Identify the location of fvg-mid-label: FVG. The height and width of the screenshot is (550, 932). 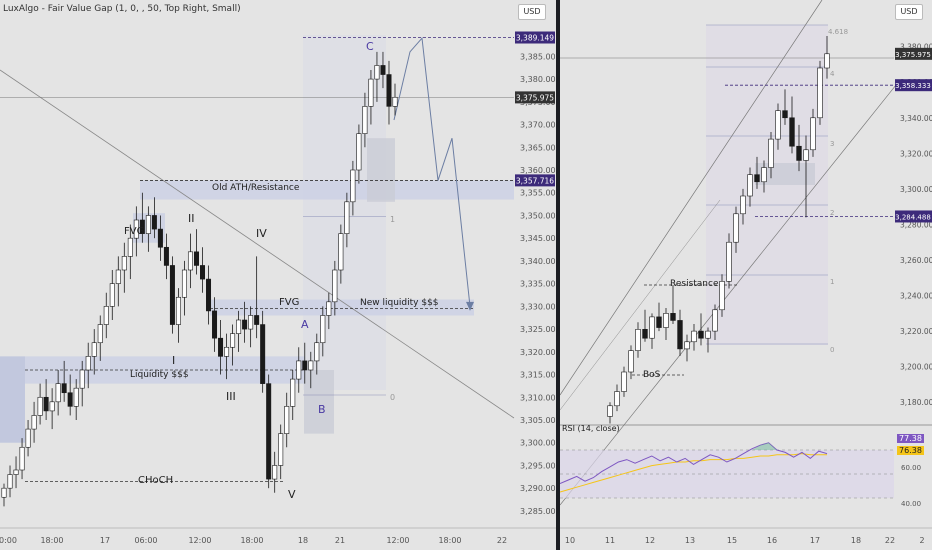
(289, 302).